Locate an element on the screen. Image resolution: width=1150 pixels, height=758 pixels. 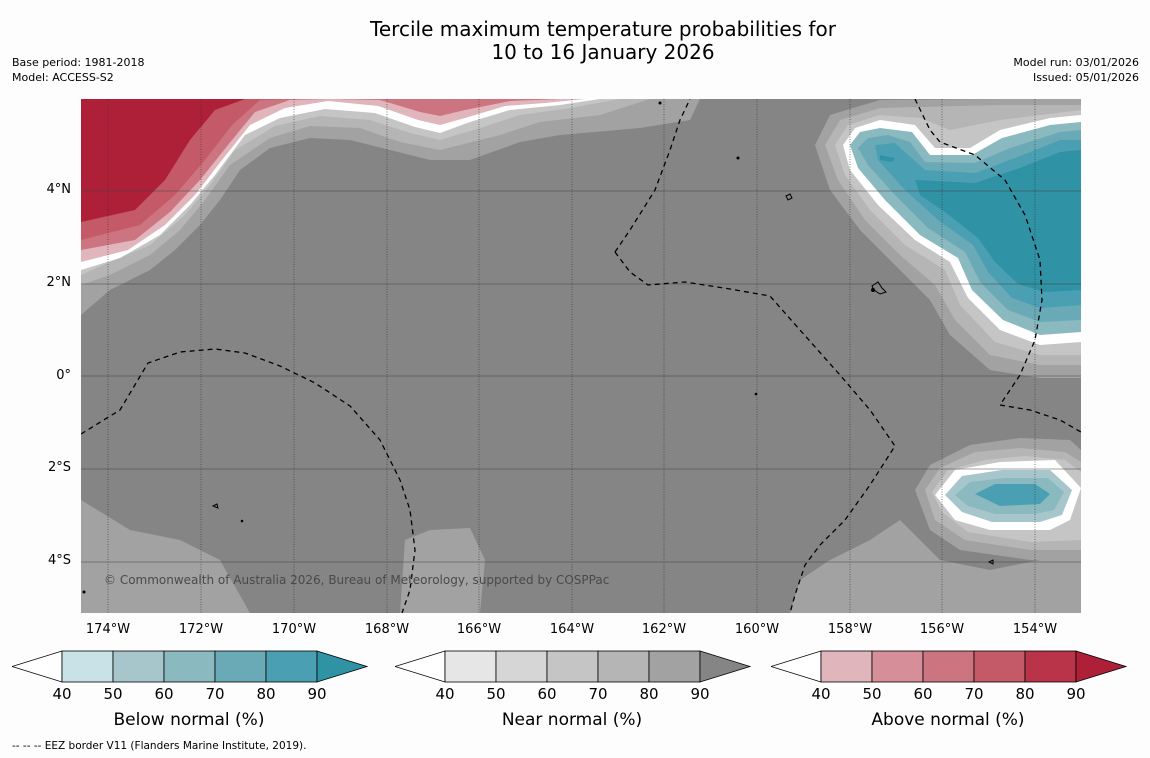
lon-label-168w: 168°W is located at coordinates (387, 629).